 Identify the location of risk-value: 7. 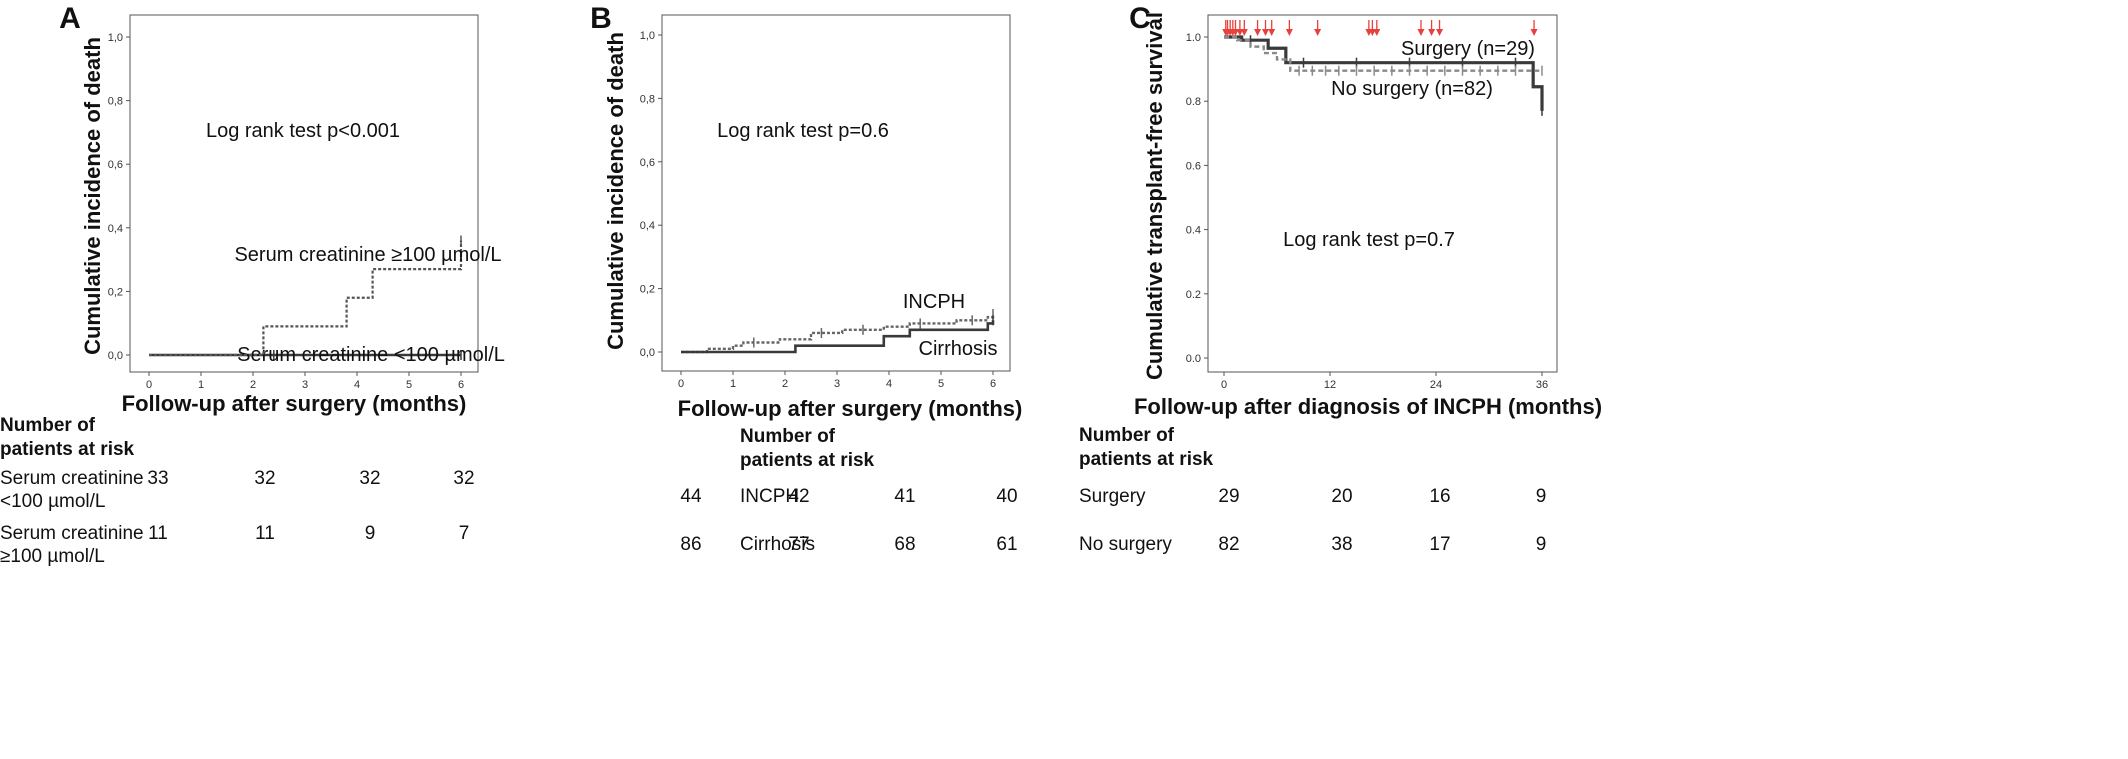
(464, 533).